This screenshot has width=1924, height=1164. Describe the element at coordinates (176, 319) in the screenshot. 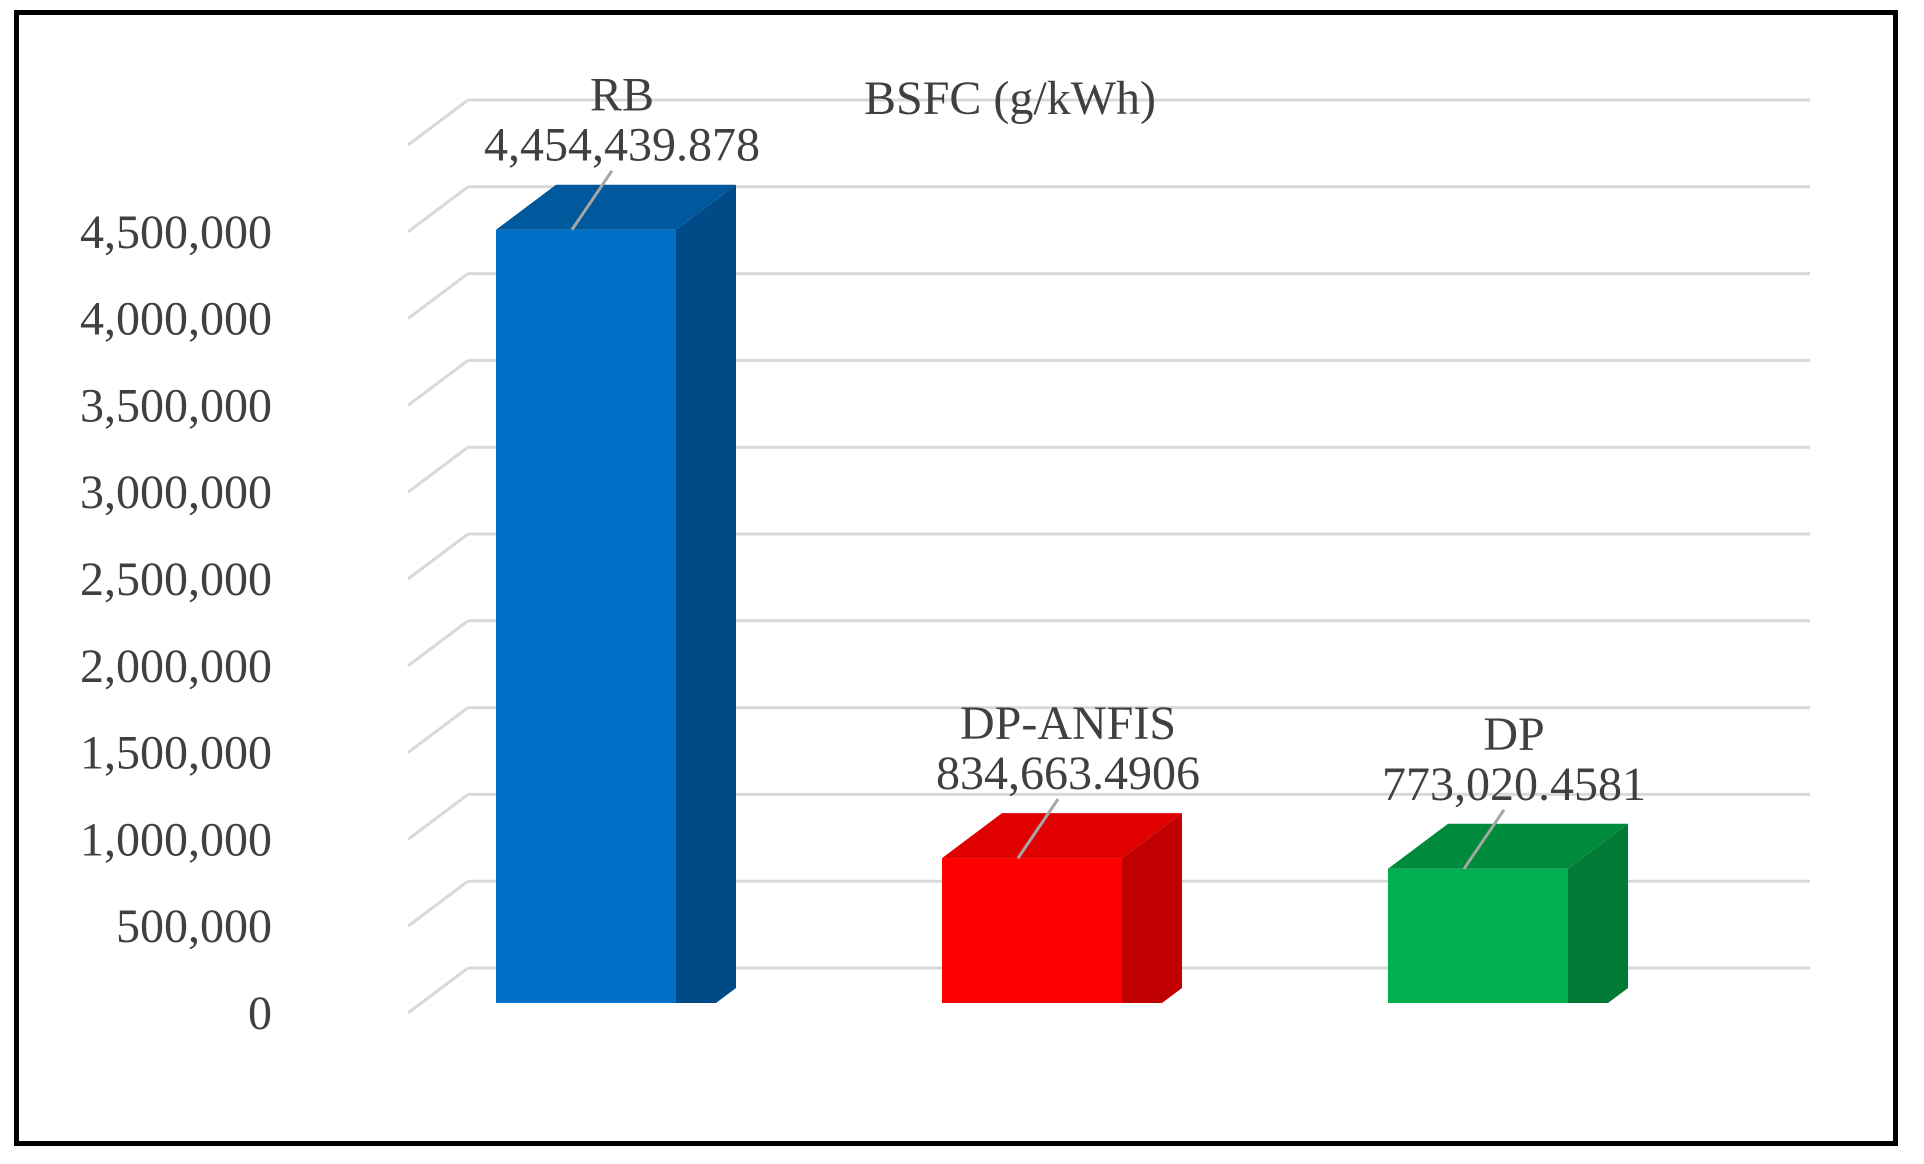

I see `y-tick-label: 4,000,000` at that location.